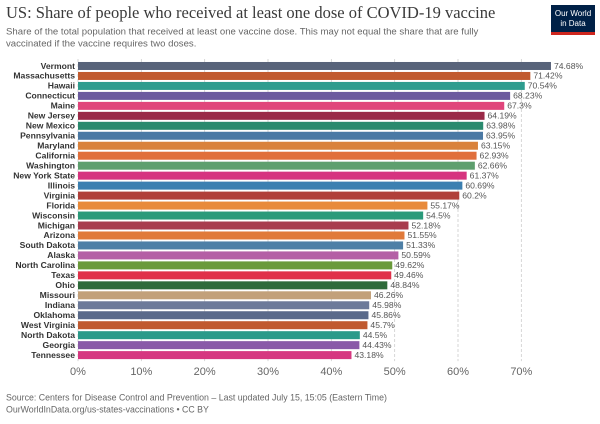 This screenshot has width=600, height=424. What do you see at coordinates (501, 136) in the screenshot?
I see `value-label: 63.95%` at bounding box center [501, 136].